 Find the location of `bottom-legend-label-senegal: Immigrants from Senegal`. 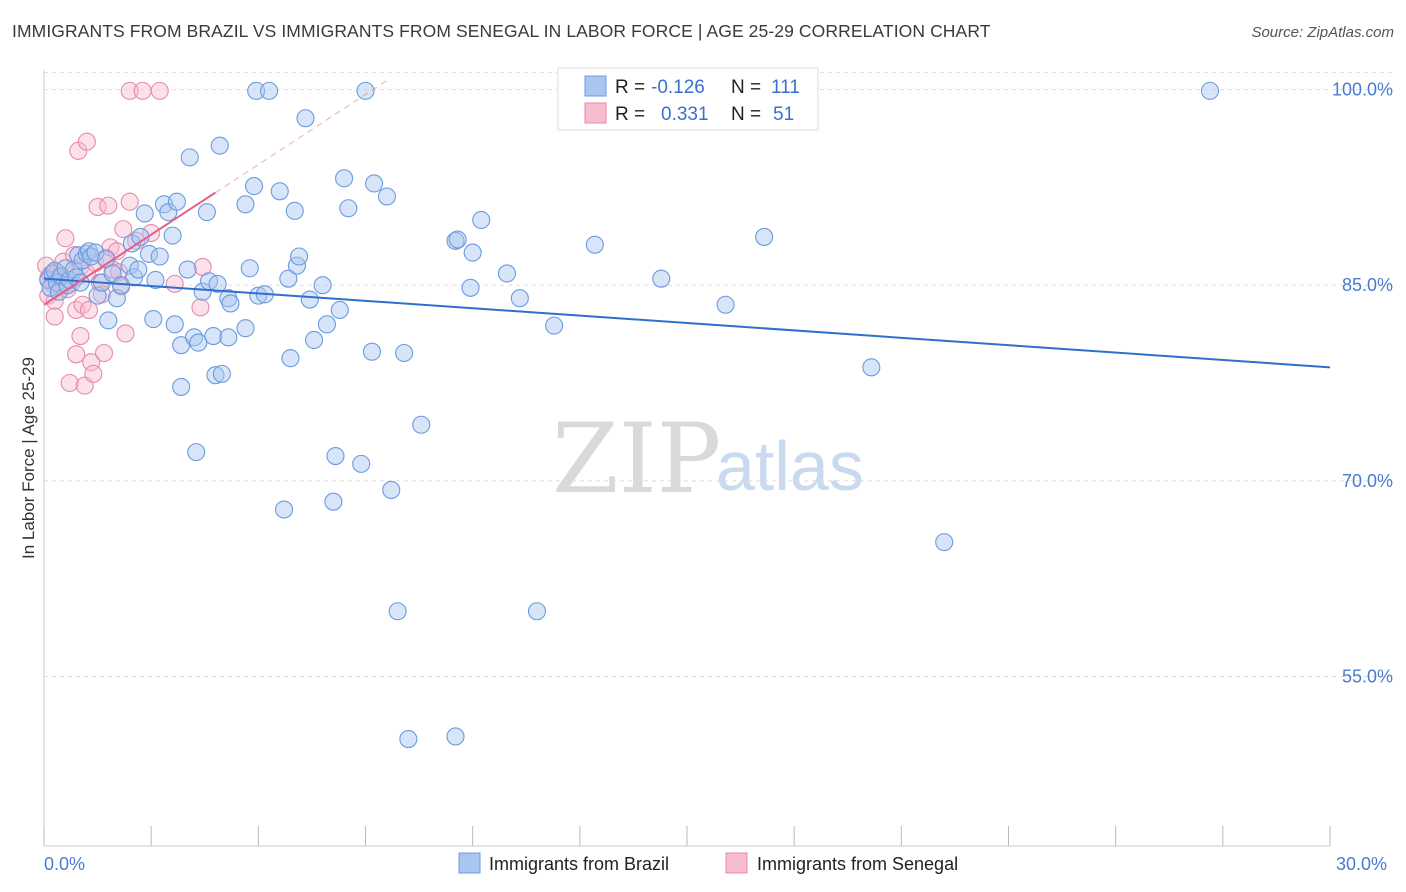

bottom-legend-label-senegal: Immigrants from Senegal is located at coordinates (857, 864).